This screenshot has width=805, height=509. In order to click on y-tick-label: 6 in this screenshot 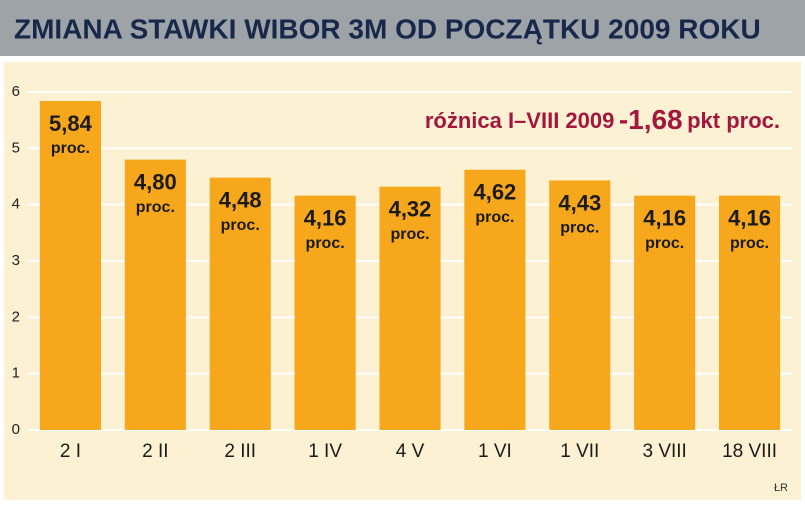, I will do `click(16, 91)`.